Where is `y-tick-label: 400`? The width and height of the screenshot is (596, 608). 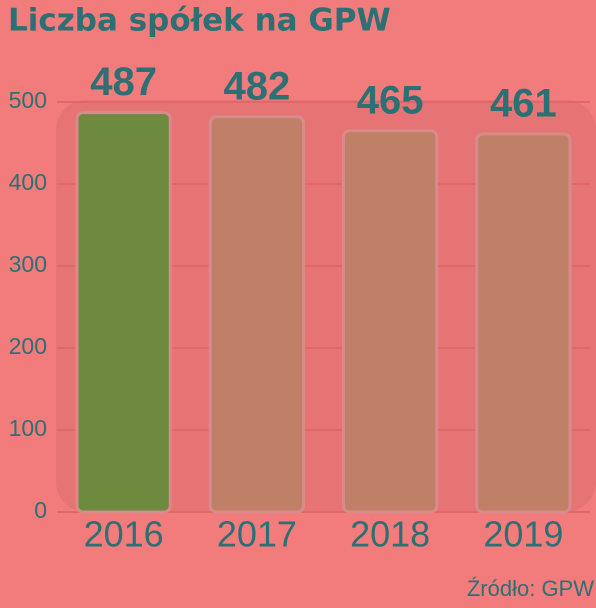
y-tick-label: 400 is located at coordinates (28, 182).